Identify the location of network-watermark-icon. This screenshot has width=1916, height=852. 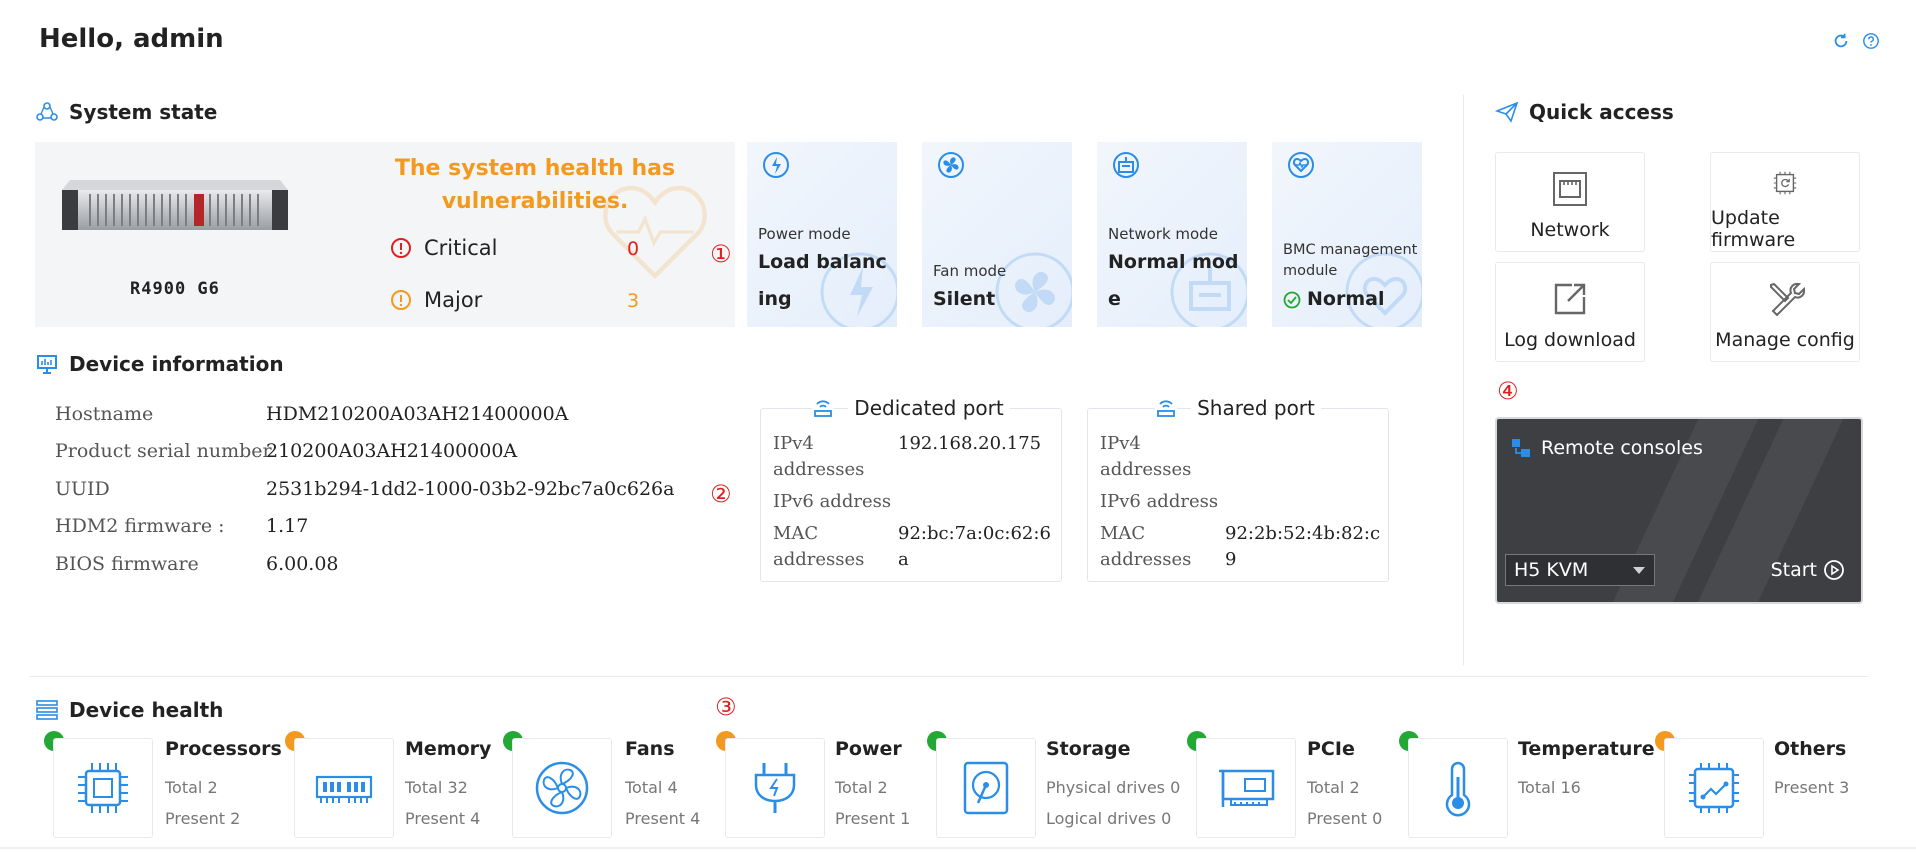
(1208, 289).